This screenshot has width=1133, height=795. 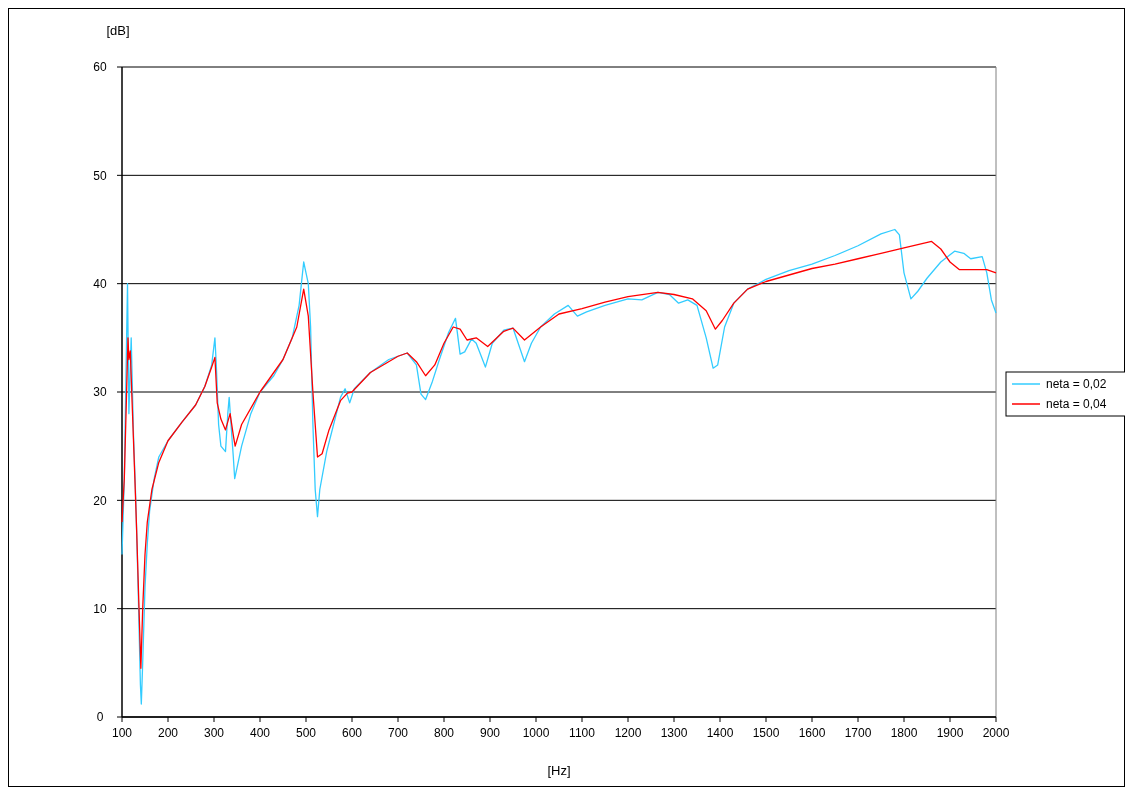 What do you see at coordinates (950, 733) in the screenshot?
I see `x-tick-label: 1900` at bounding box center [950, 733].